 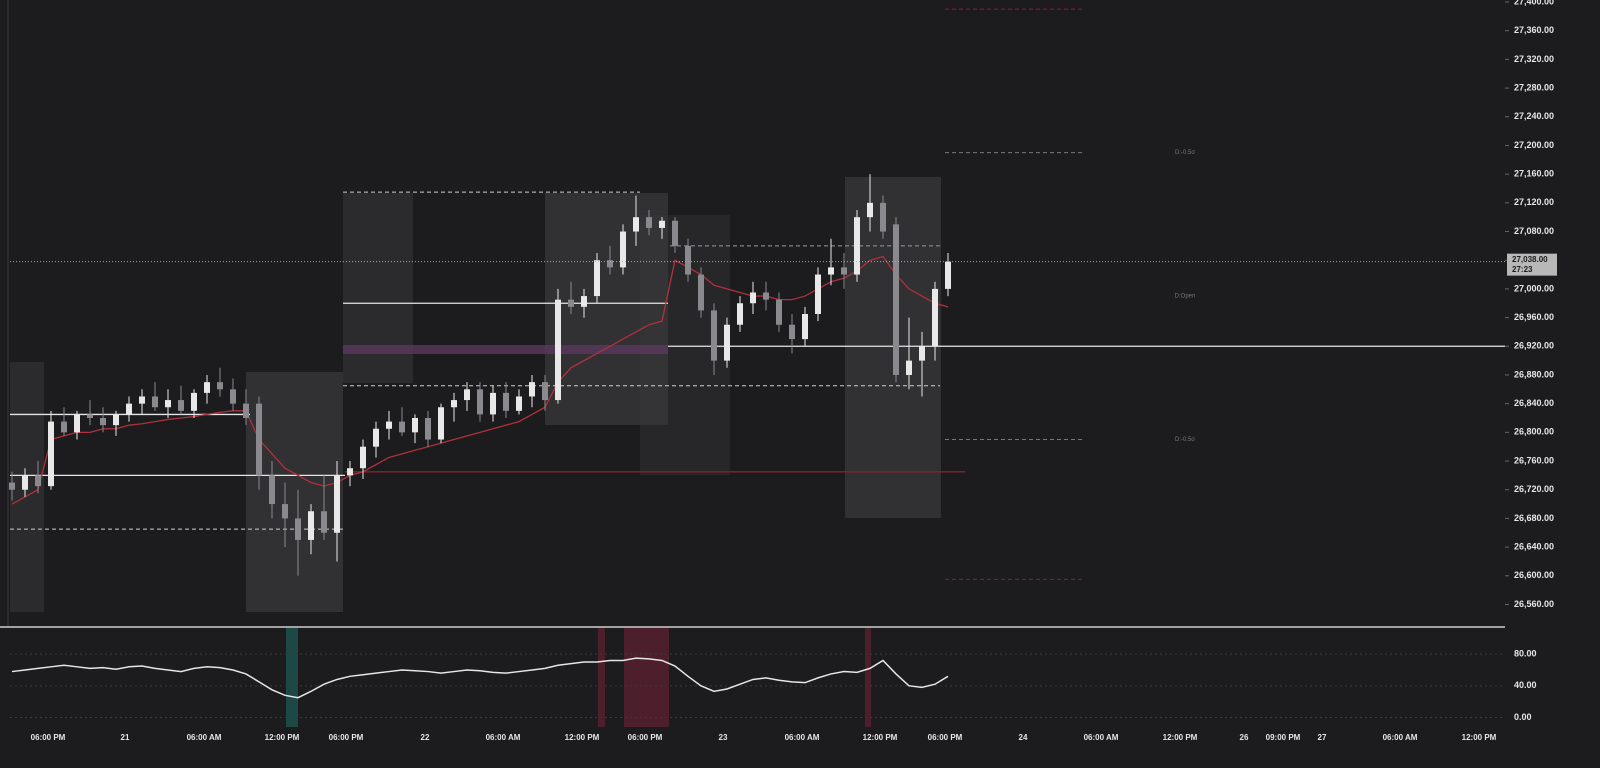 I want to click on oversold-band, so click(x=292, y=677).